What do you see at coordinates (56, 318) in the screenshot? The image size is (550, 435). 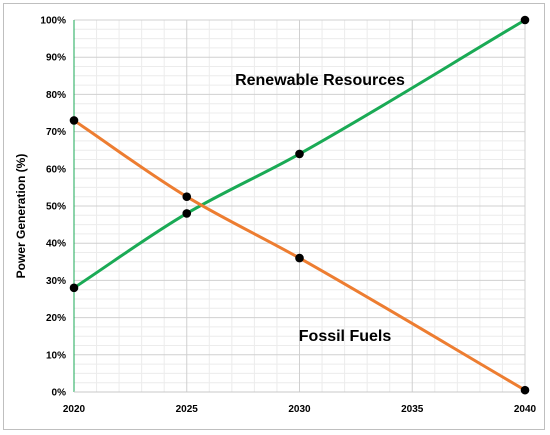 I see `y-tick-label: 20%` at bounding box center [56, 318].